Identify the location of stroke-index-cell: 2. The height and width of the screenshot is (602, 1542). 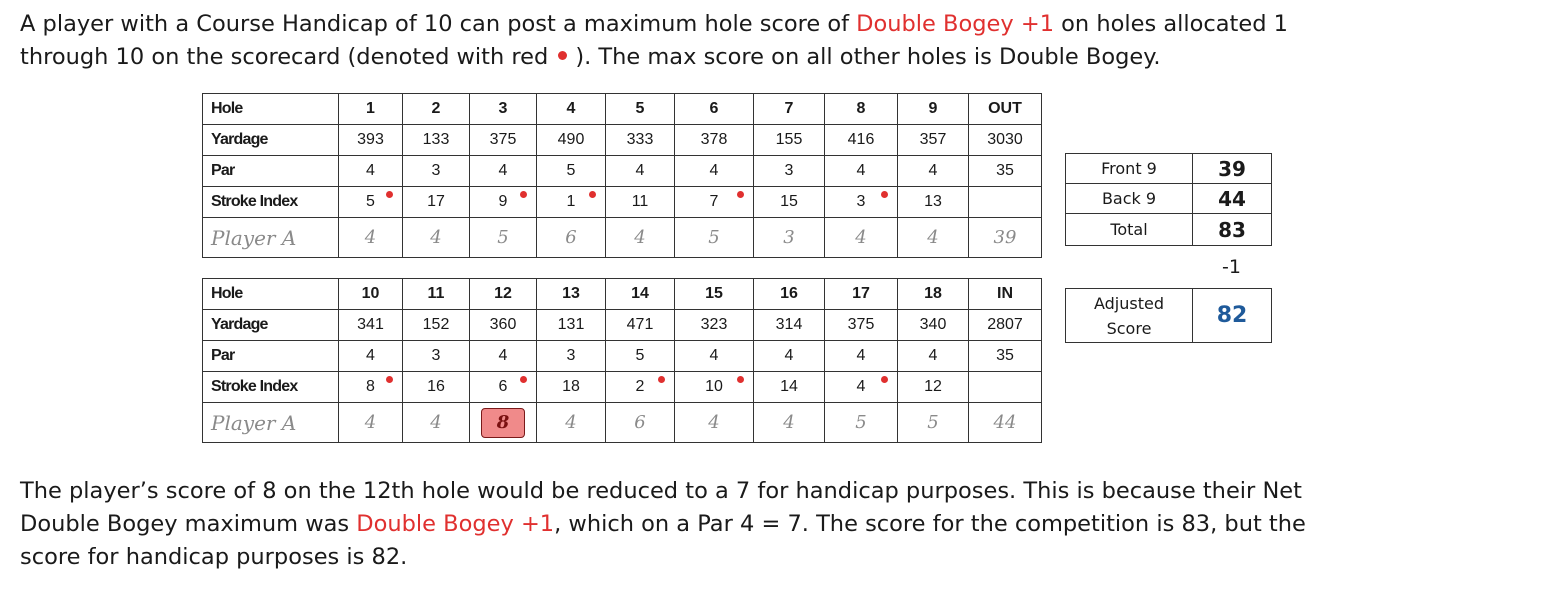
(640, 387).